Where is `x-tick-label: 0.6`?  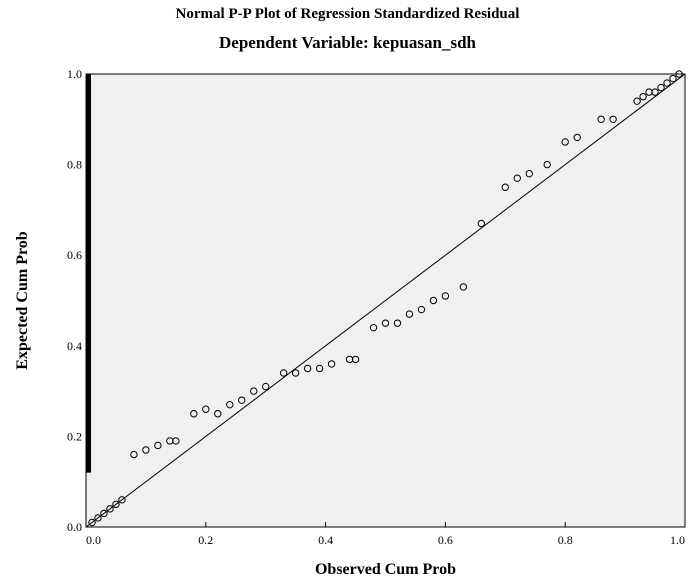
x-tick-label: 0.6 is located at coordinates (445, 540).